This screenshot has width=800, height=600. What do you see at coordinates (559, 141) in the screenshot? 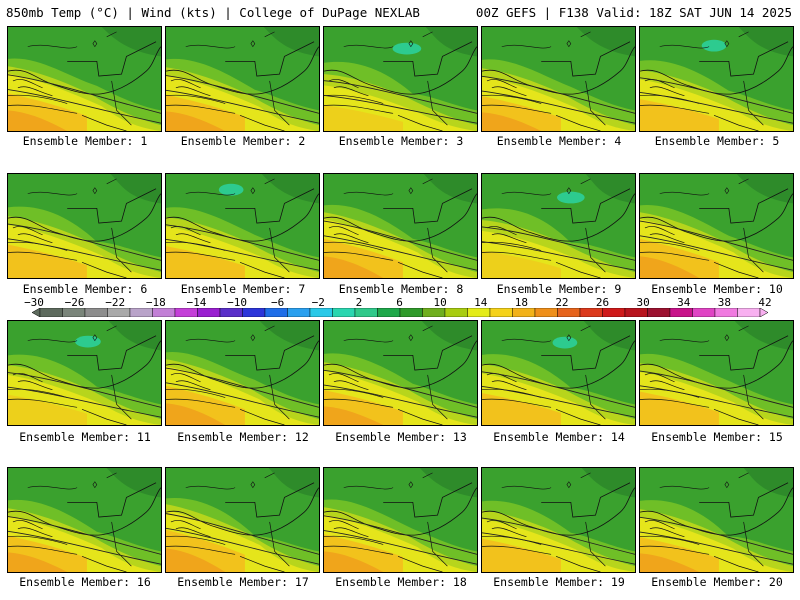
I see `member-label: Ensemble Member: 4` at bounding box center [559, 141].